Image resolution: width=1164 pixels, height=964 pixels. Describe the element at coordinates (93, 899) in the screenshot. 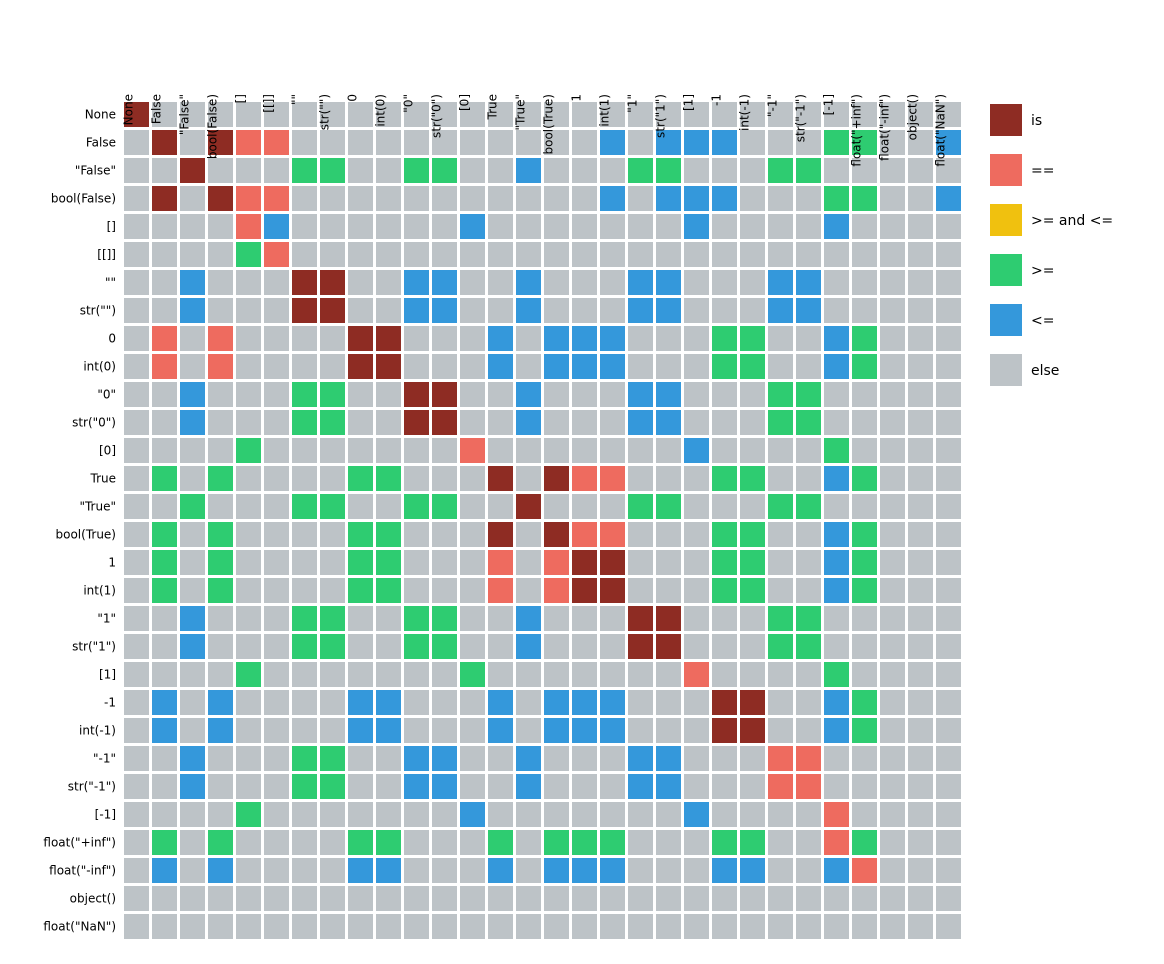

I see `row-label: object()` at that location.